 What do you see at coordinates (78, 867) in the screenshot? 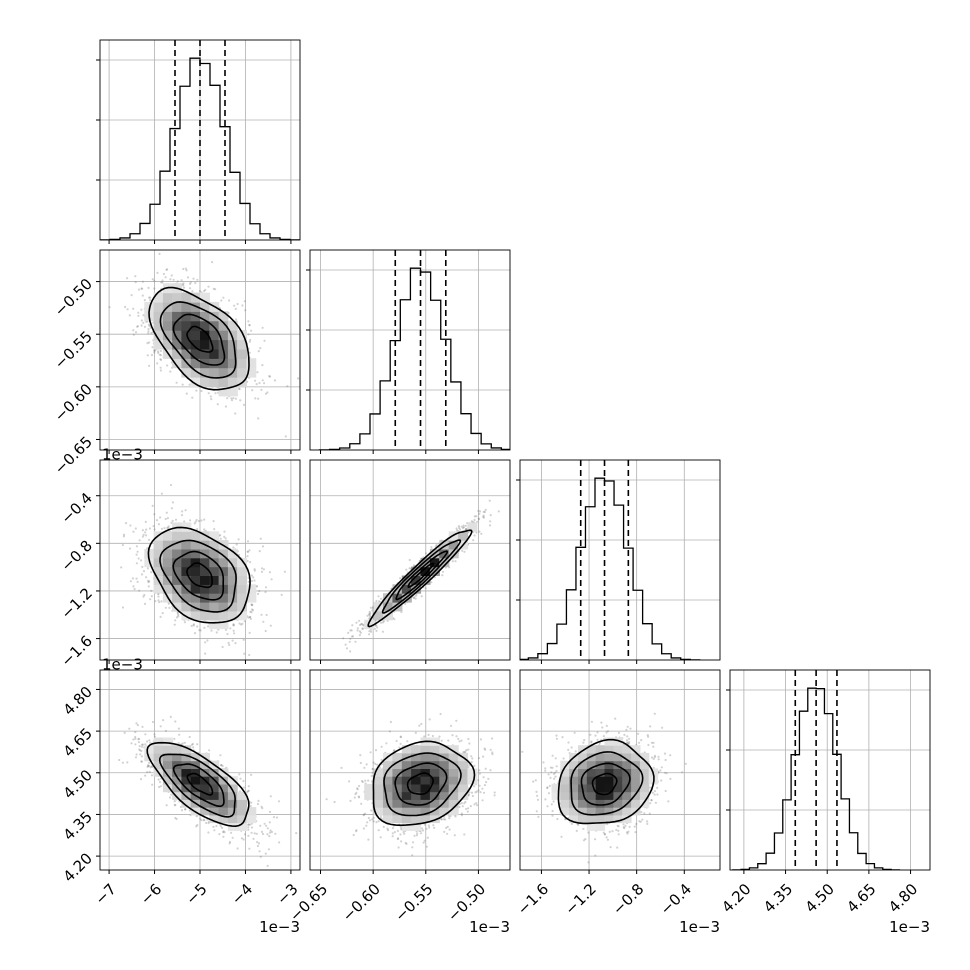
I see `y-tick-label: 4.20` at bounding box center [78, 867].